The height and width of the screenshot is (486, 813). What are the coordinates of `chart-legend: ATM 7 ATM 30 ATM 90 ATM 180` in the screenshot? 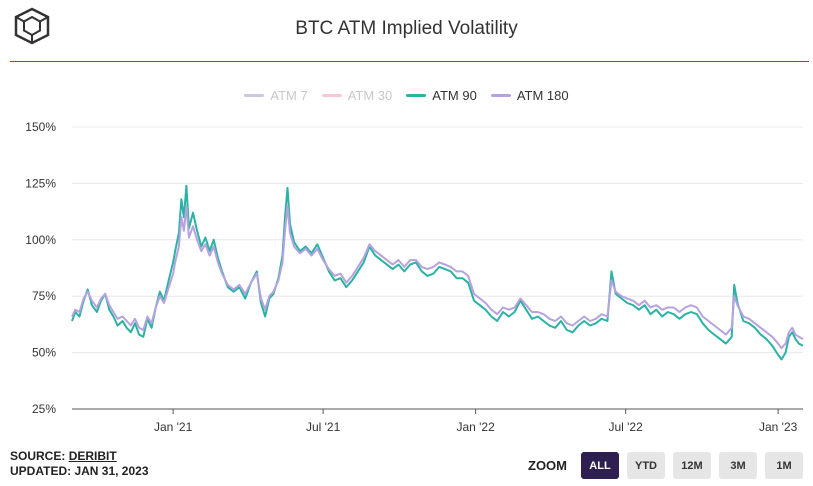 It's located at (406, 95).